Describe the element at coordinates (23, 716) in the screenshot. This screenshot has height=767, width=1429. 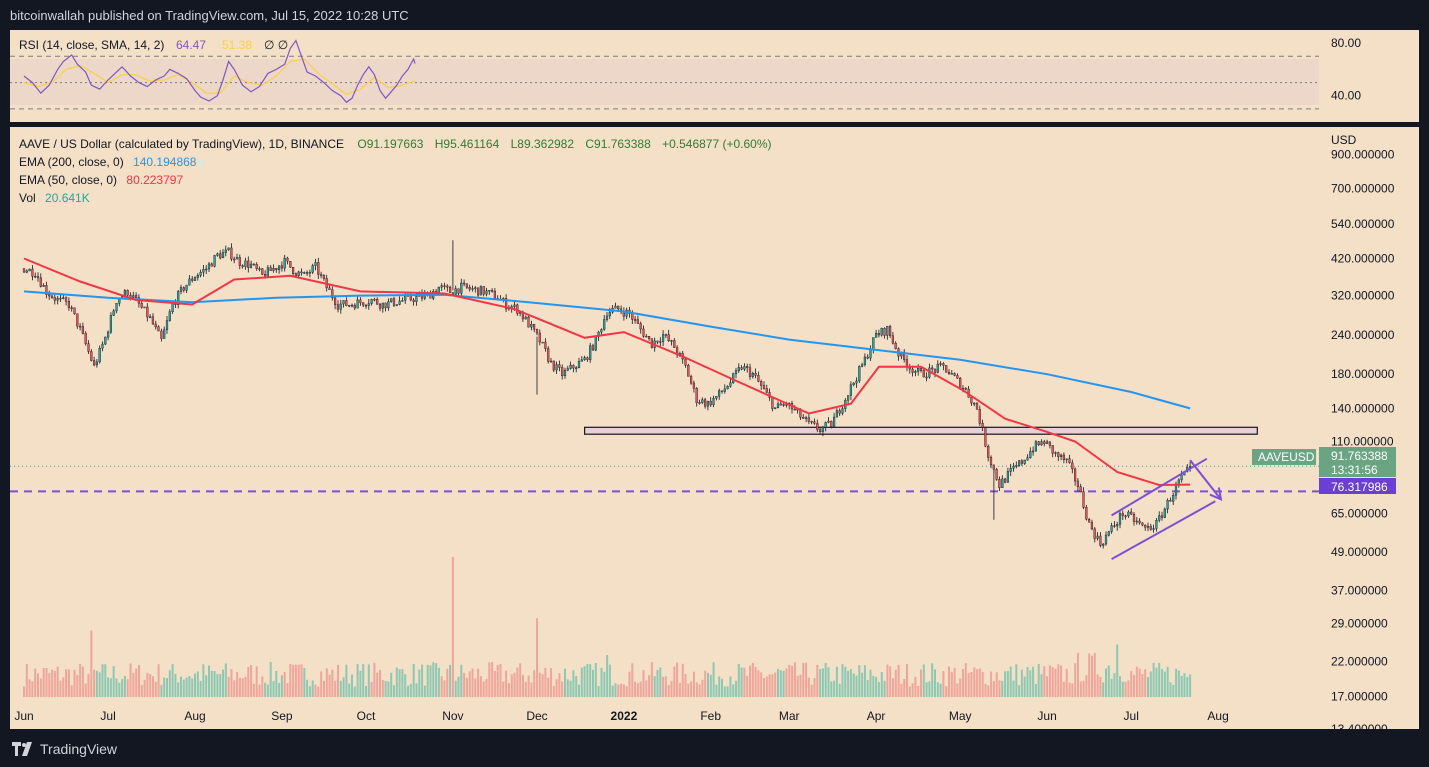
I see `time-tick-label: Jun` at that location.